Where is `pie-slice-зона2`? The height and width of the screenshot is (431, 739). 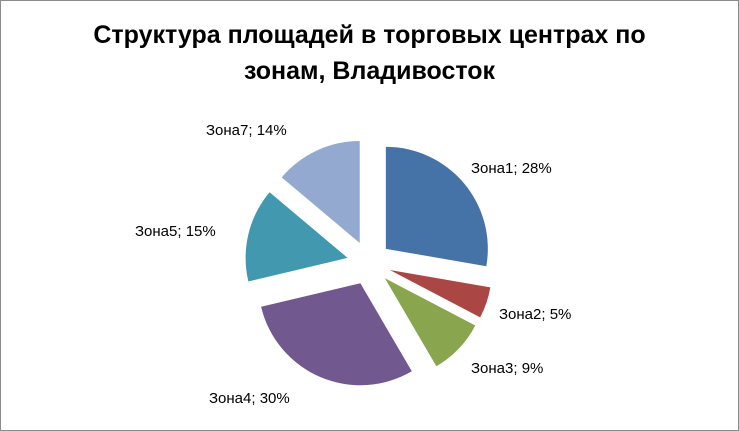 pie-slice-зона2 is located at coordinates (440, 294).